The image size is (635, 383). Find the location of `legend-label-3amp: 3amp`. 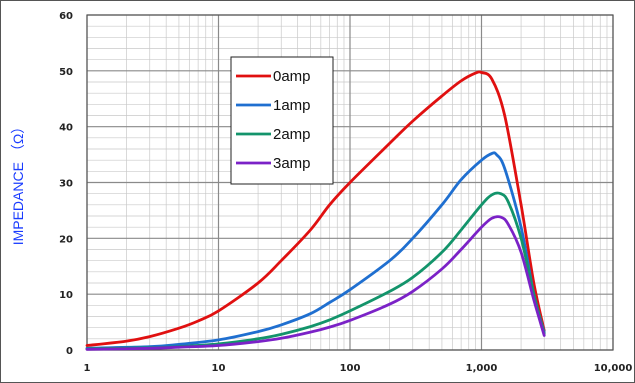

legend-label-3amp: 3amp is located at coordinates (292, 163).